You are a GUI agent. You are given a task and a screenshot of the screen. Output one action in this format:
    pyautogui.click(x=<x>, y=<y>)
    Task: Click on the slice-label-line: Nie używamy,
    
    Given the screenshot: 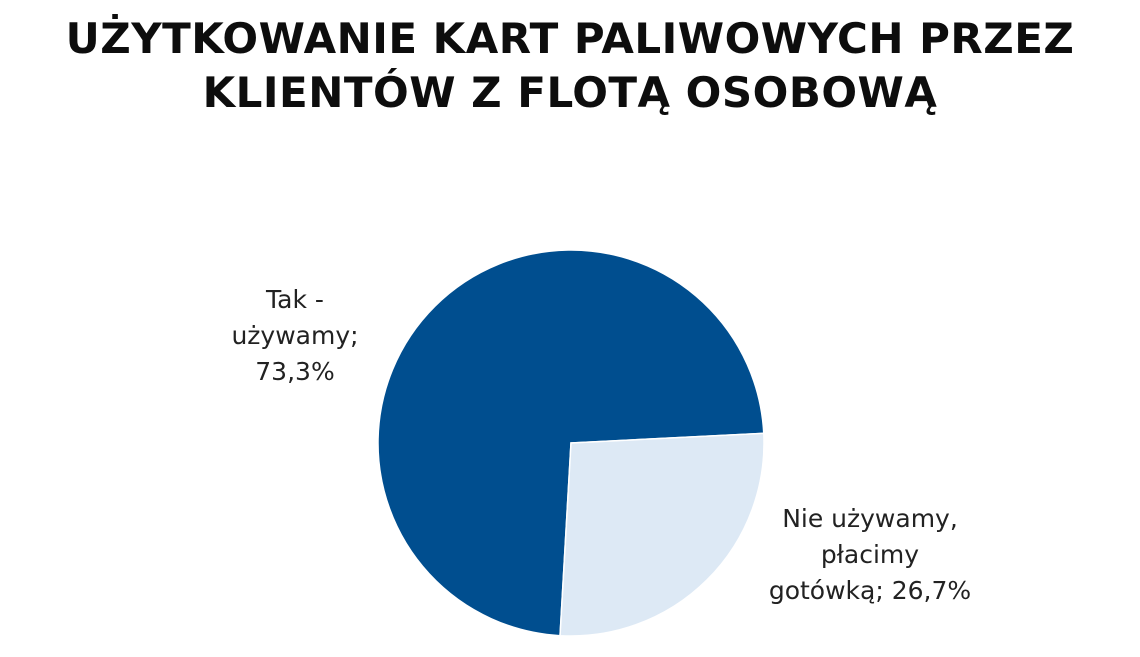 What is the action you would take?
    pyautogui.click(x=870, y=518)
    